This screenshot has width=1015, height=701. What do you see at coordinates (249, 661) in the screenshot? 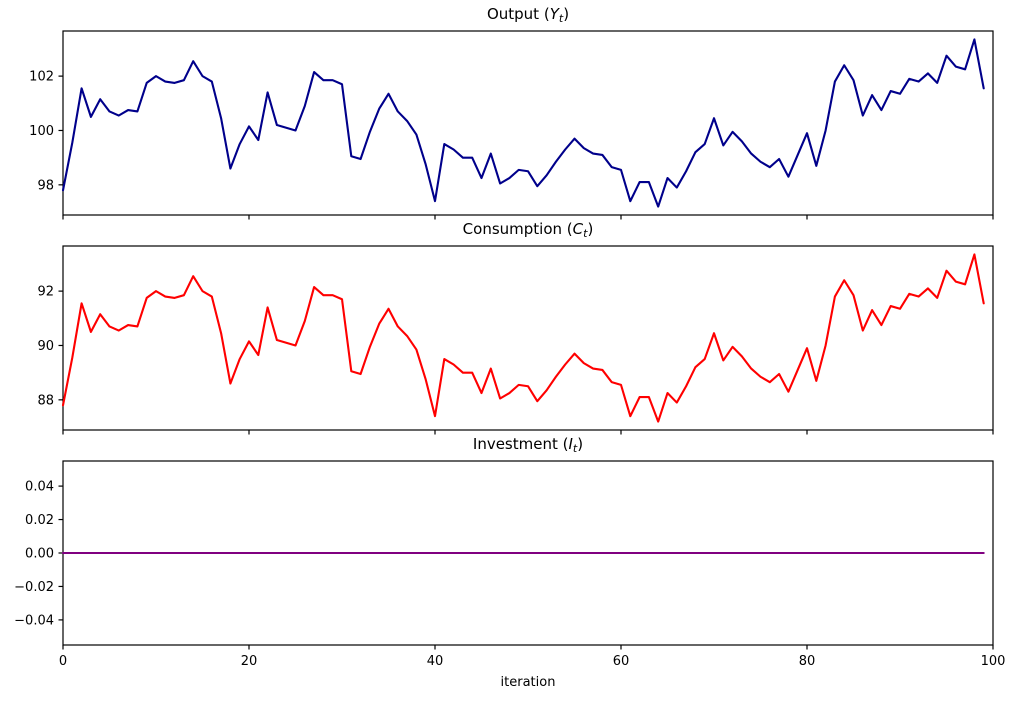
I see `x-tick-label: 20` at bounding box center [249, 661].